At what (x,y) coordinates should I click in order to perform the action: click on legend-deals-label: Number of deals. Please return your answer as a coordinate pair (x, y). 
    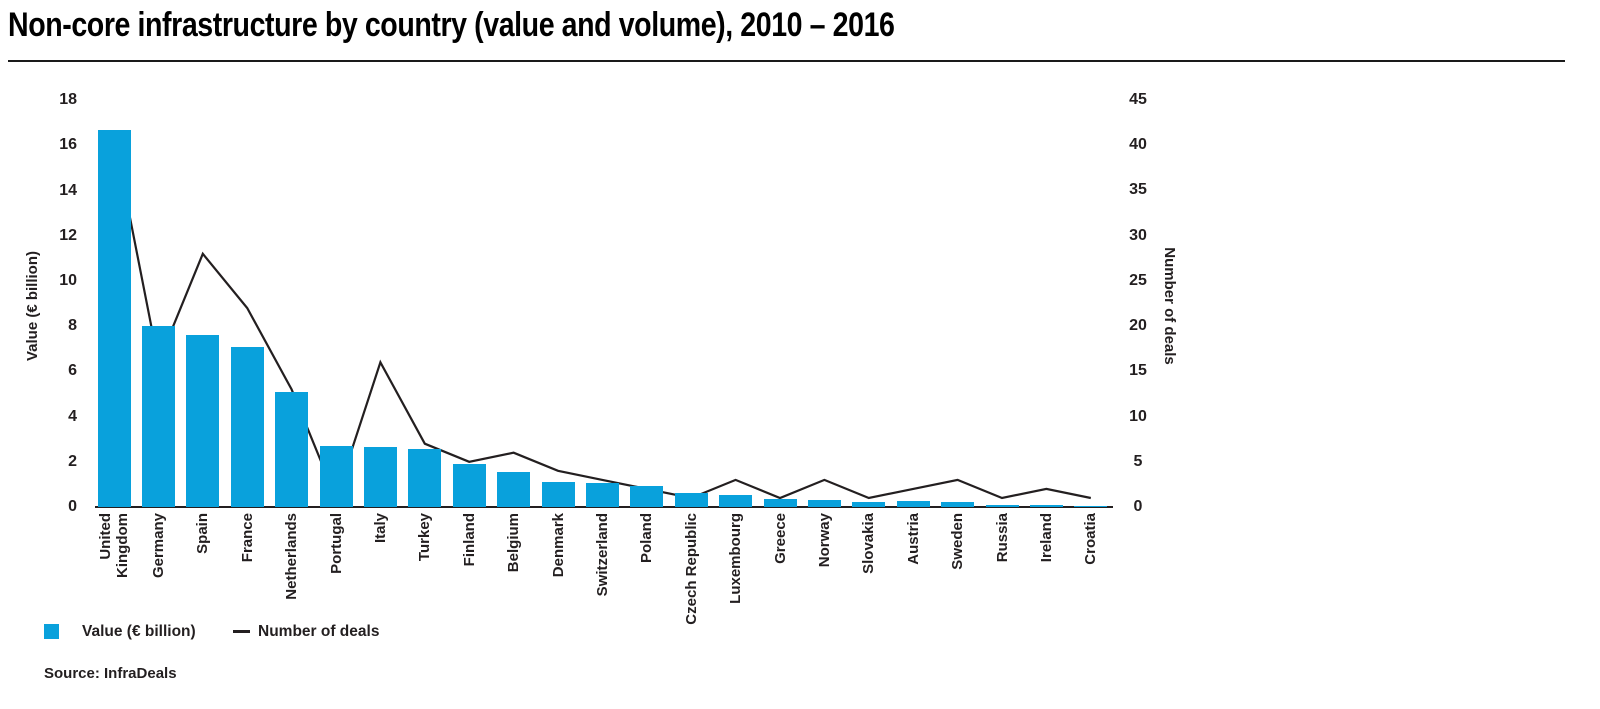
    Looking at the image, I should click on (319, 631).